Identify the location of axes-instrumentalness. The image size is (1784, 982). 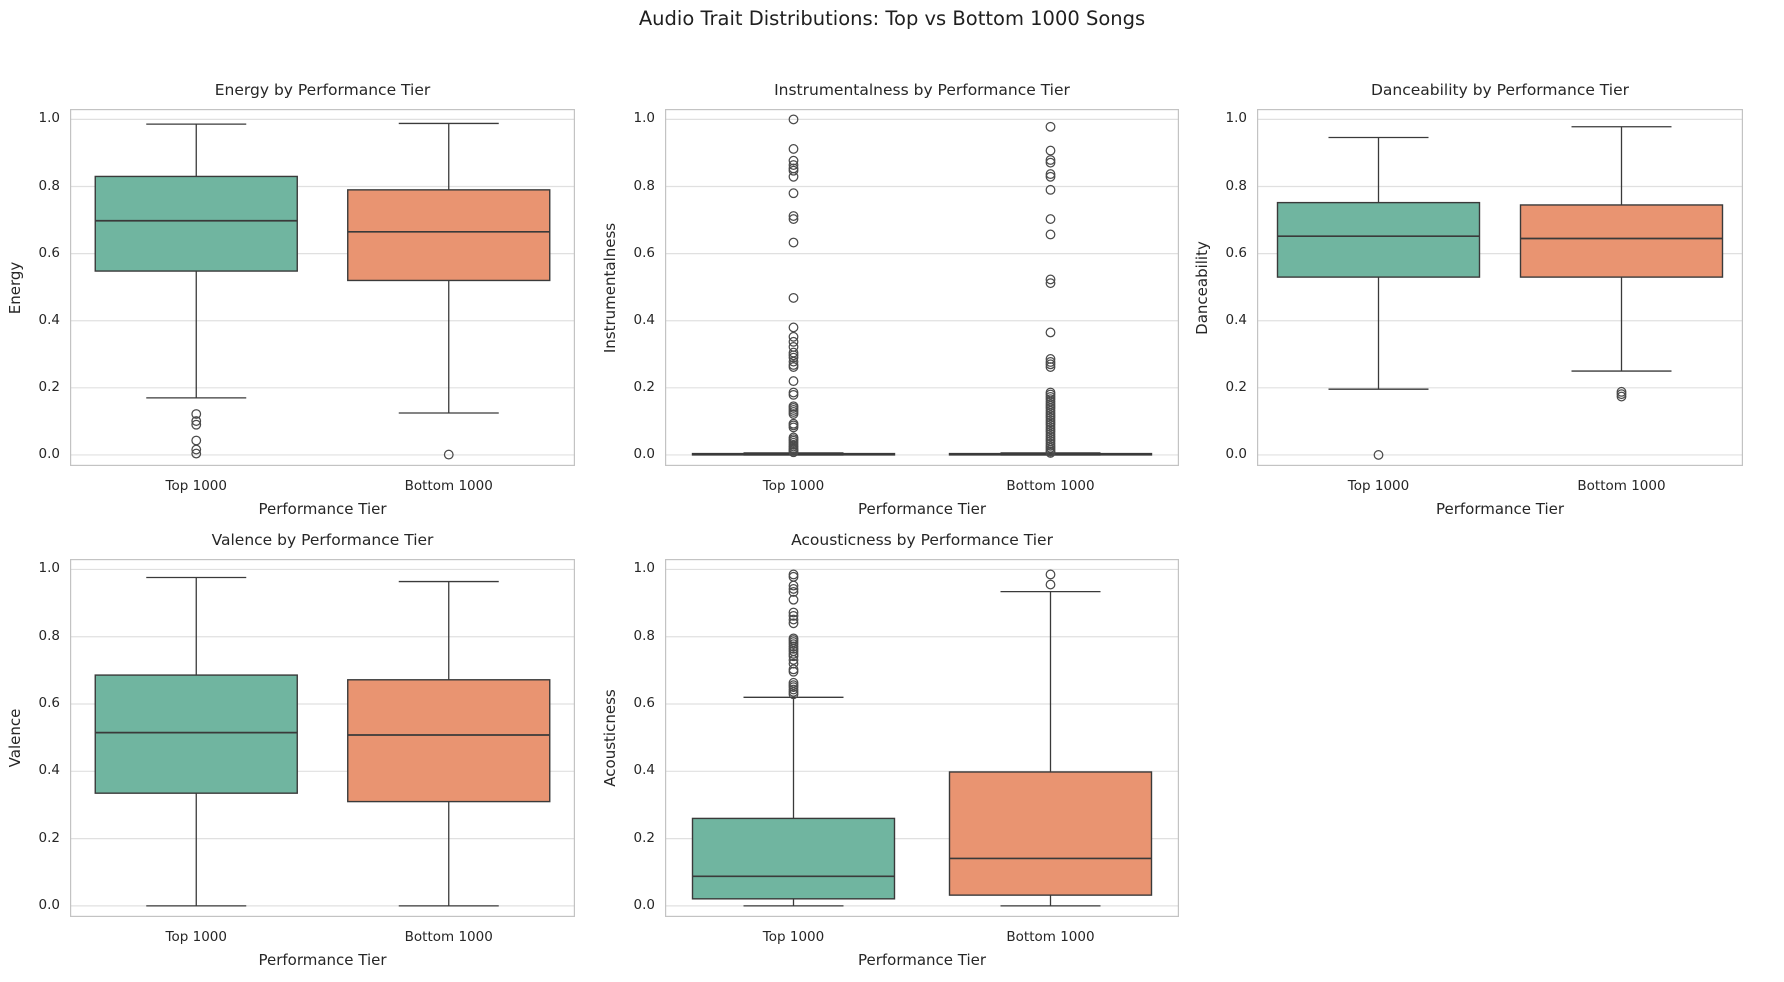
(922, 287).